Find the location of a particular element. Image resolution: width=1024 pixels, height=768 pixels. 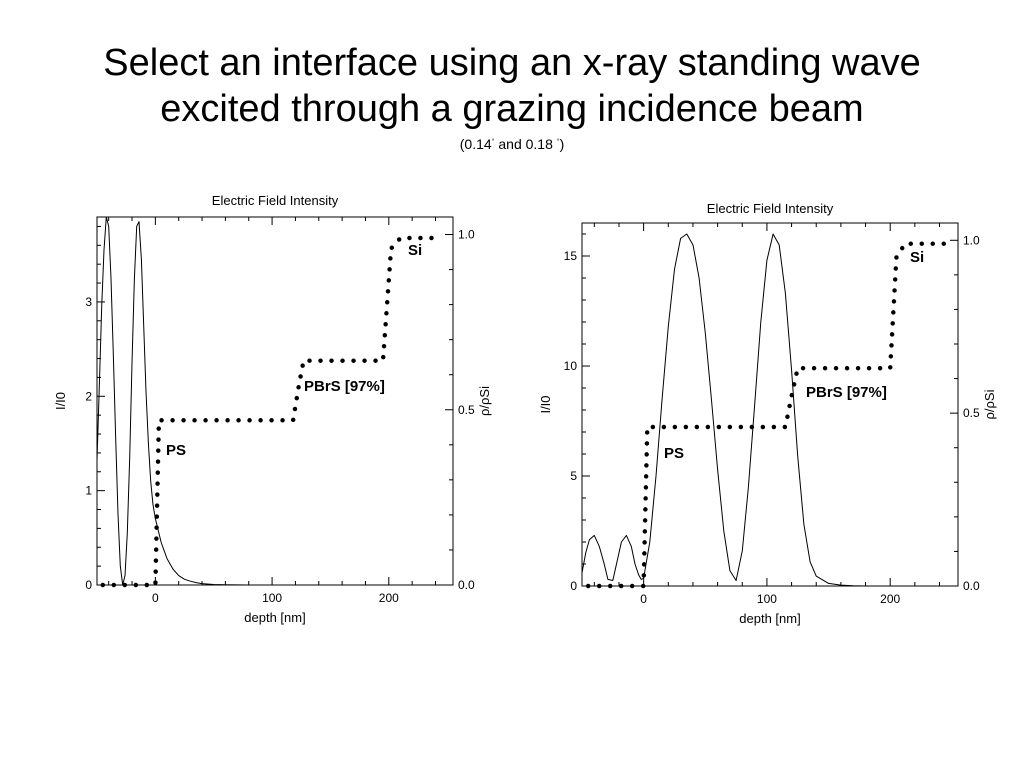

y-tick-label: 5 is located at coordinates (573, 476).